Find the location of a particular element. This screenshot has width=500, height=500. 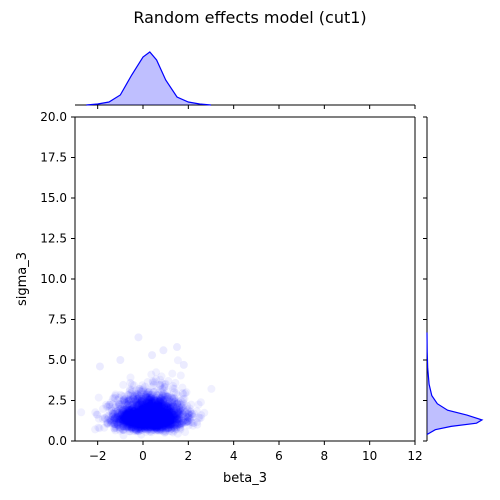

y-tick-label: 2.5 is located at coordinates (57, 401).